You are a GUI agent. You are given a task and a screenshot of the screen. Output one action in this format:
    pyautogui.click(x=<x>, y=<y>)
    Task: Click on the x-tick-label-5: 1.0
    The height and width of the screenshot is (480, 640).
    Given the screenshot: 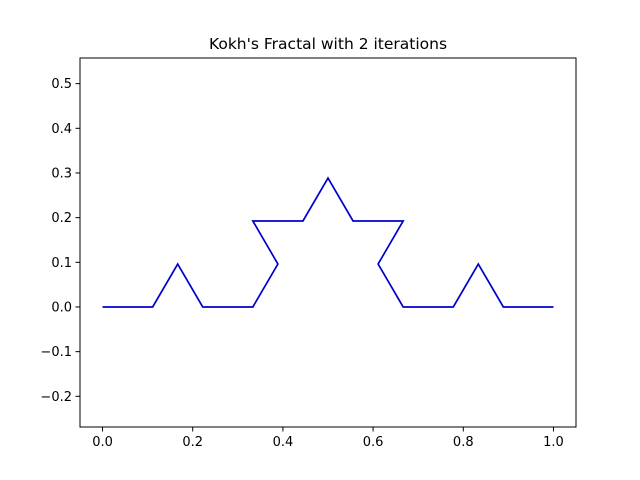 What is the action you would take?
    pyautogui.click(x=553, y=442)
    